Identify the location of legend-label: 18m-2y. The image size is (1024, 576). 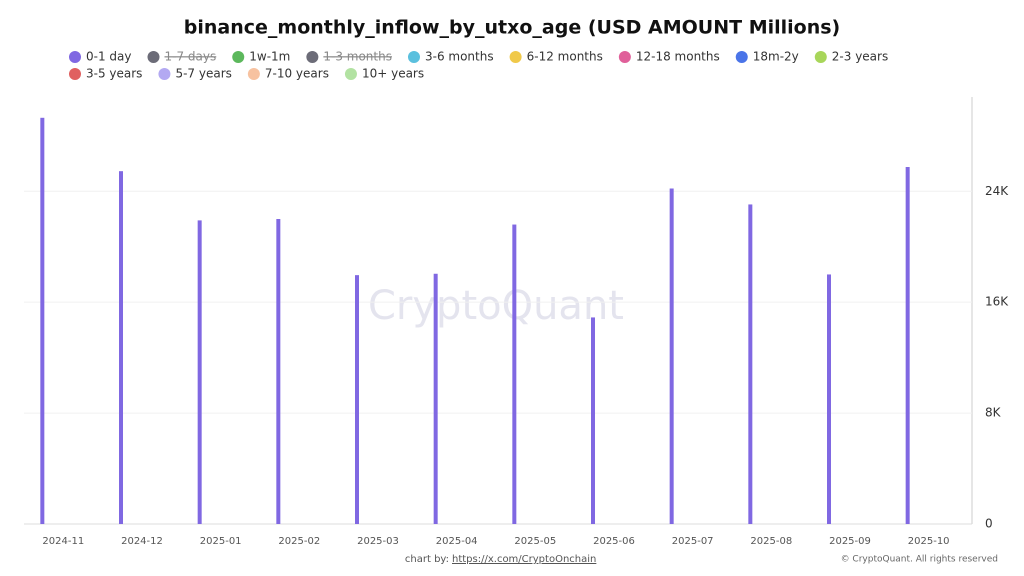
(776, 57).